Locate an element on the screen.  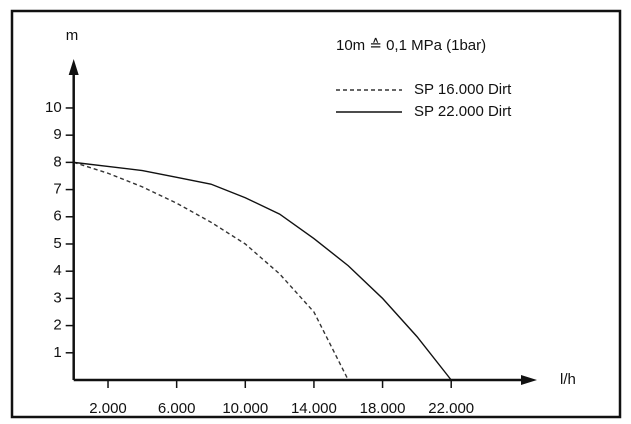
y-axis-arrow is located at coordinates (73, 67).